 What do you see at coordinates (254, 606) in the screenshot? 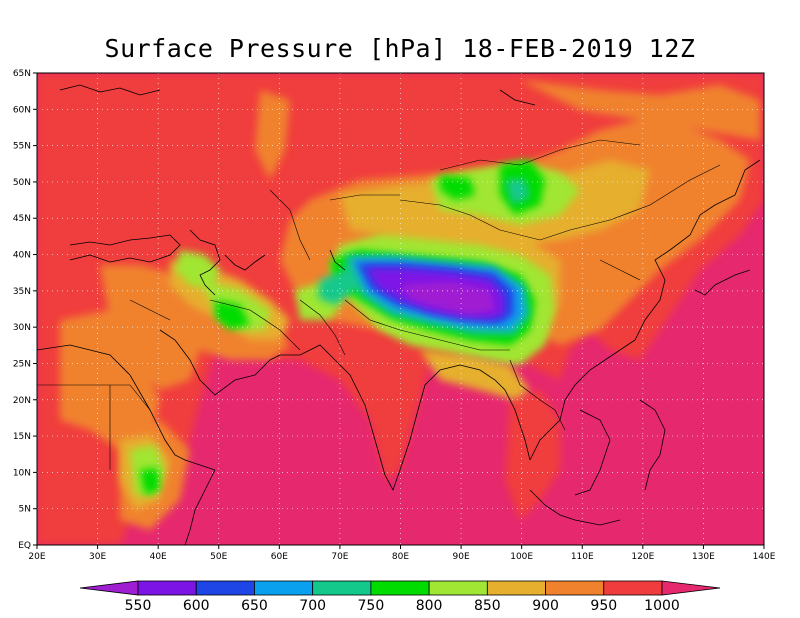
I see `colorbar-label: 650` at bounding box center [254, 606].